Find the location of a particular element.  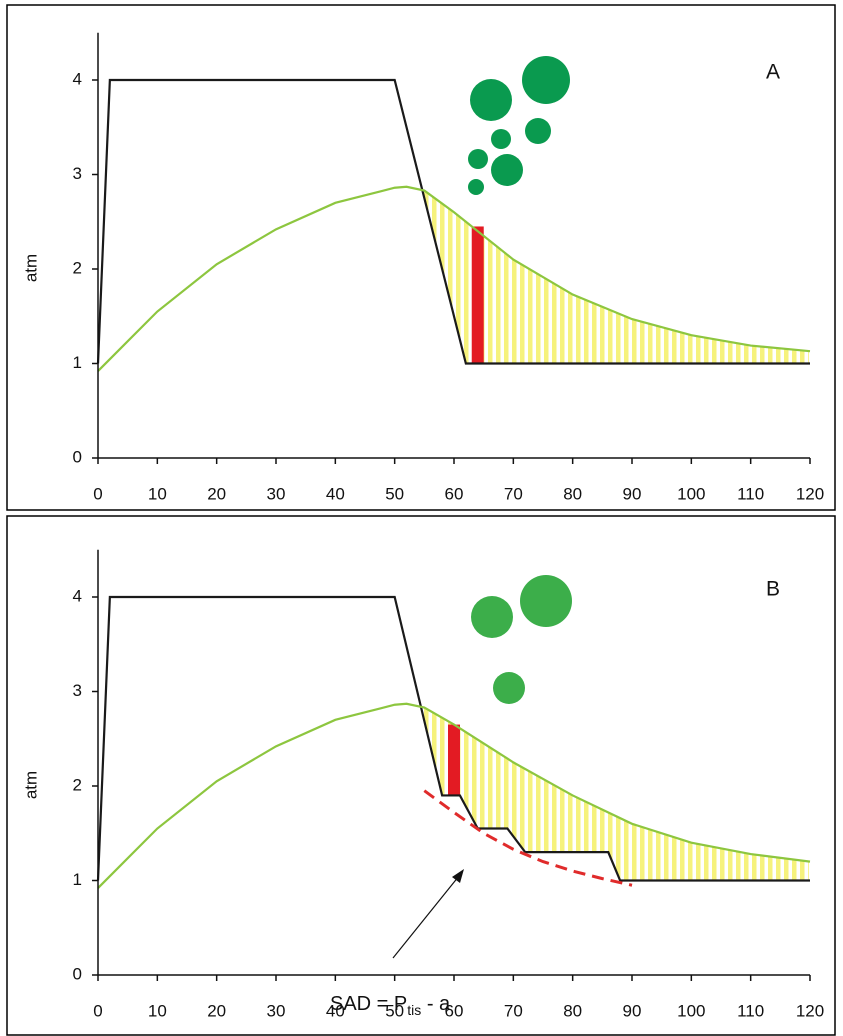

annotation-part: - a is located at coordinates (436, 1004).